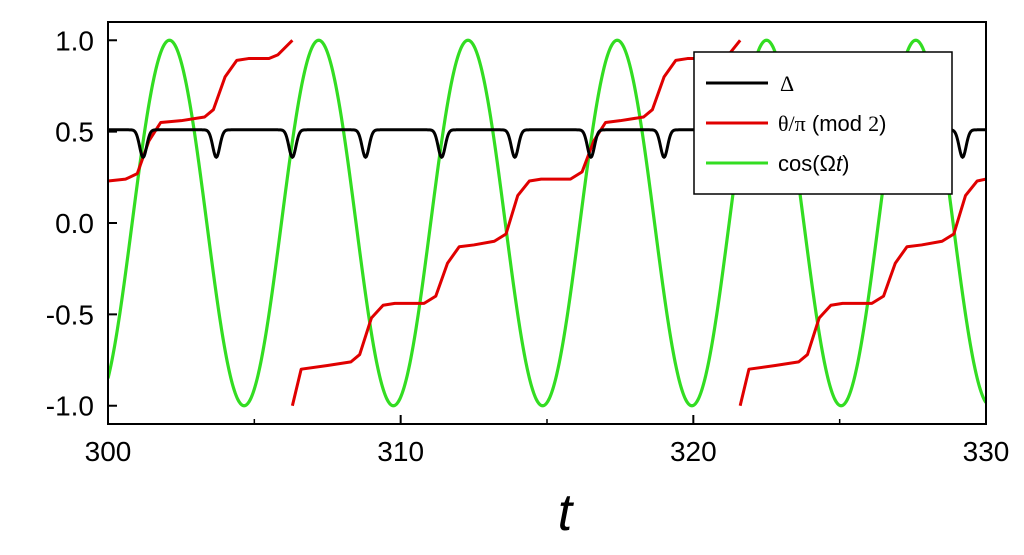 This screenshot has width=1024, height=555. I want to click on y-tick-label: 1.0, so click(74, 40).